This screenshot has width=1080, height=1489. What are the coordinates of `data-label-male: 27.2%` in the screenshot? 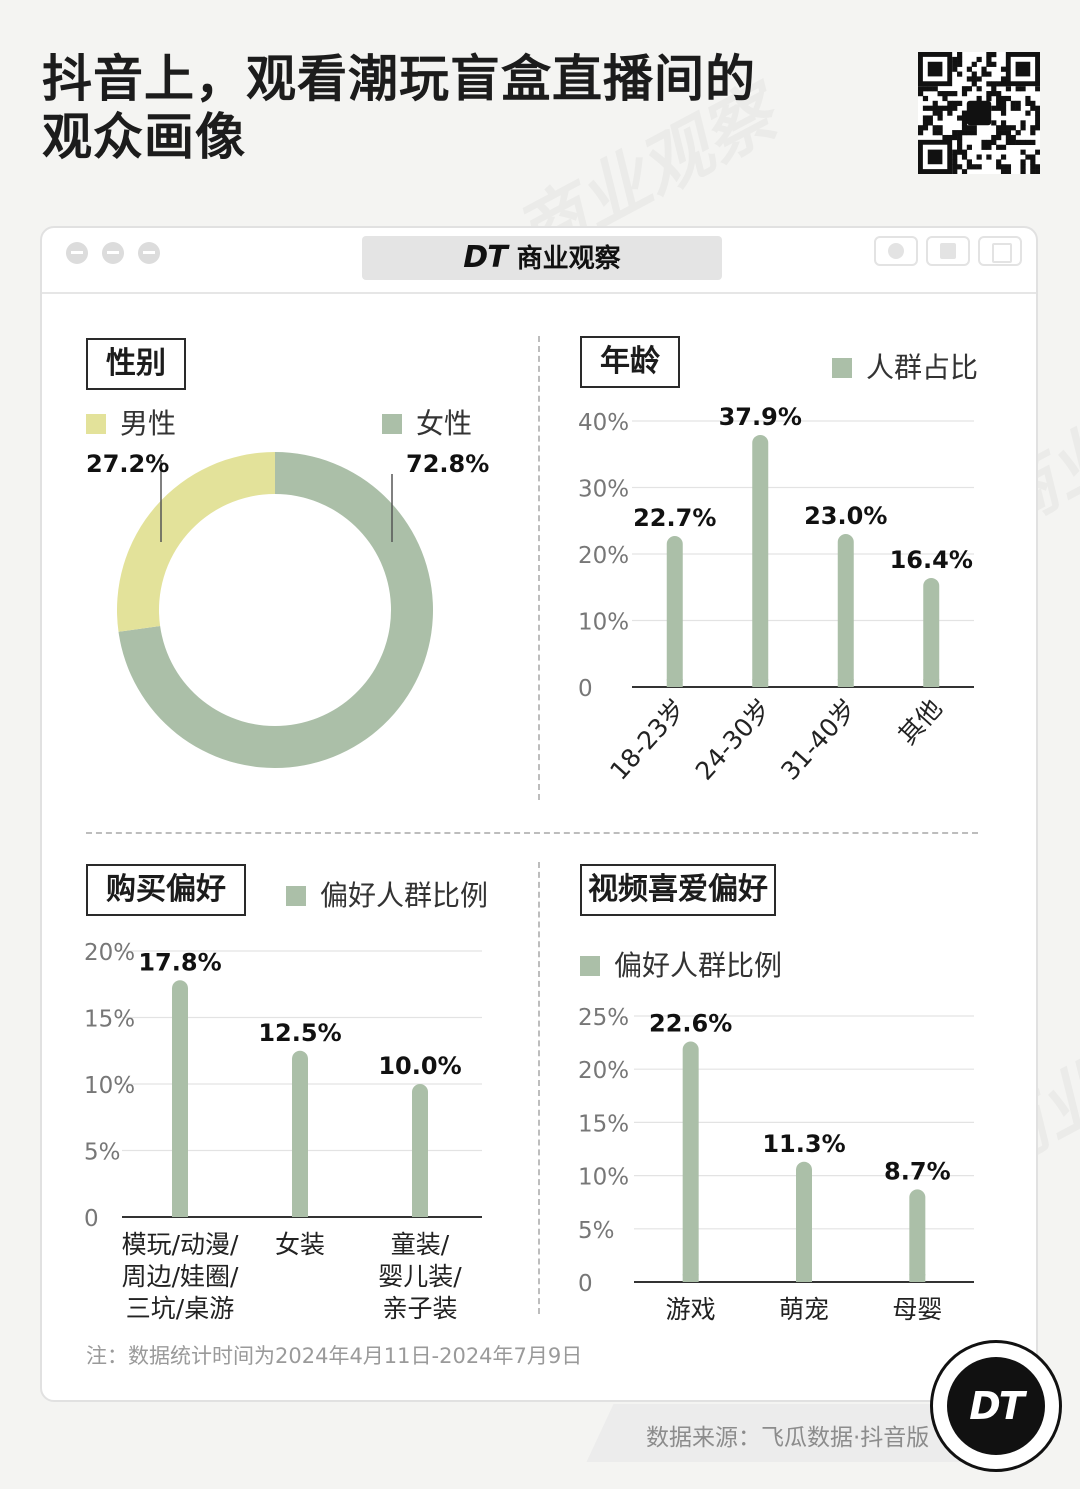 It's located at (127, 464).